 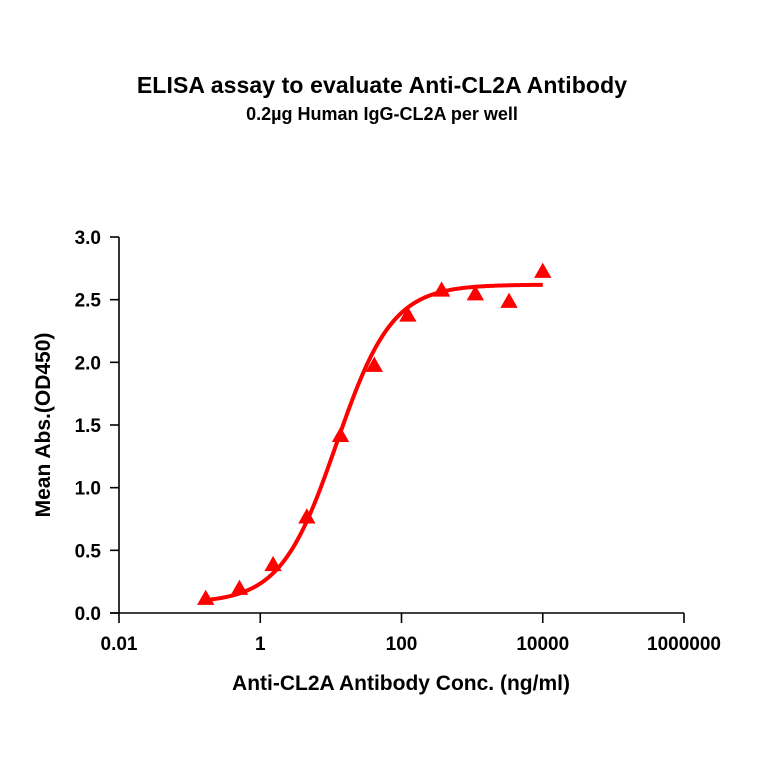 What do you see at coordinates (88, 238) in the screenshot?
I see `y-tick-label: 3.0` at bounding box center [88, 238].